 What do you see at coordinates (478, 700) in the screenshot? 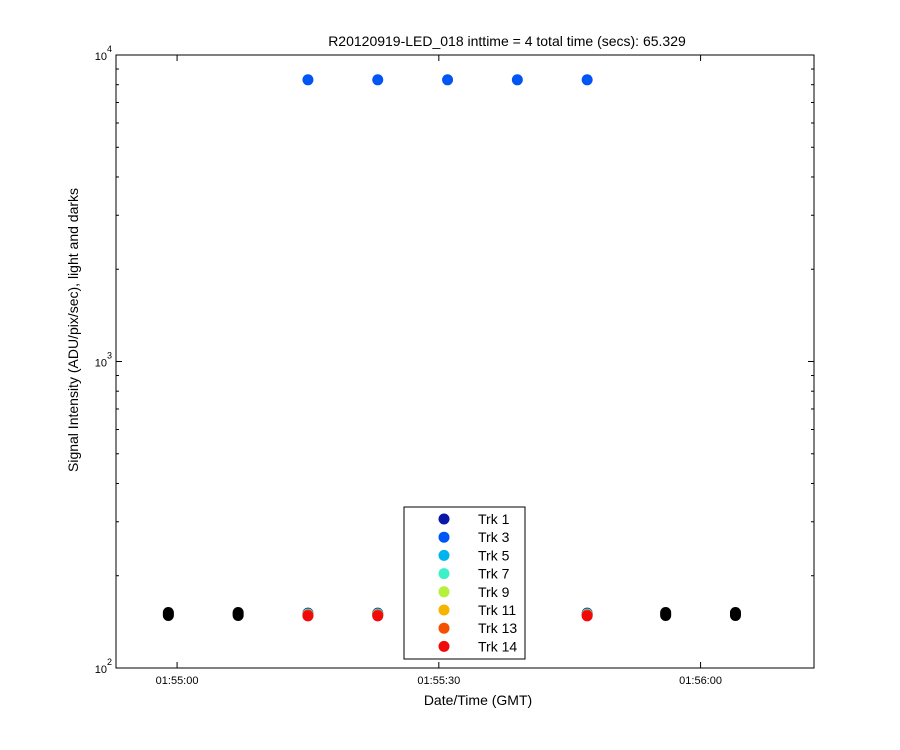
I see `x-axis-label: Date/Time (GMT)` at bounding box center [478, 700].